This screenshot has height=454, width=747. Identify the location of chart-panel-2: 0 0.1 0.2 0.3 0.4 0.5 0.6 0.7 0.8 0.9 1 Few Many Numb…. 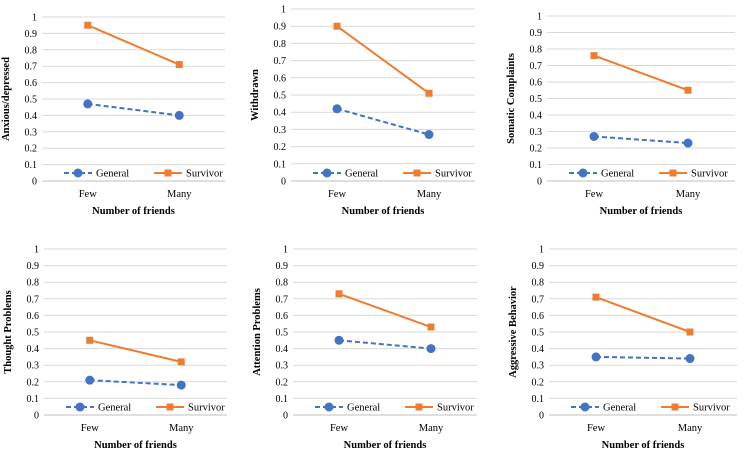
(362, 111).